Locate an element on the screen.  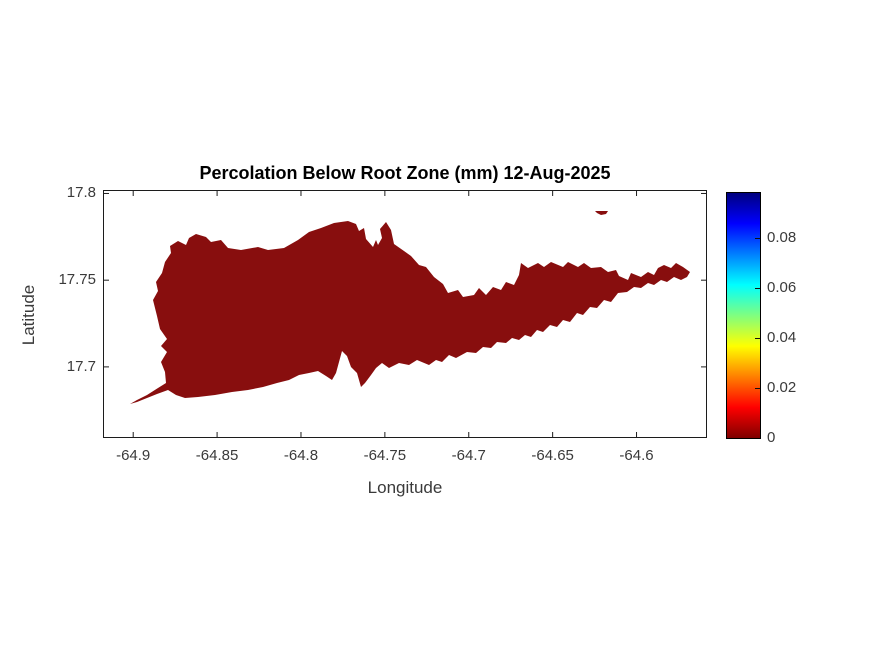
colorbar is located at coordinates (743, 315).